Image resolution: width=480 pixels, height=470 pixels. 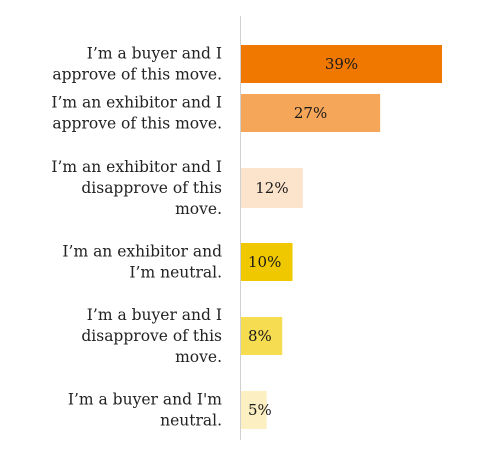 I want to click on category-label-1-line-1: I’m a buyer and I, so click(x=154, y=54).